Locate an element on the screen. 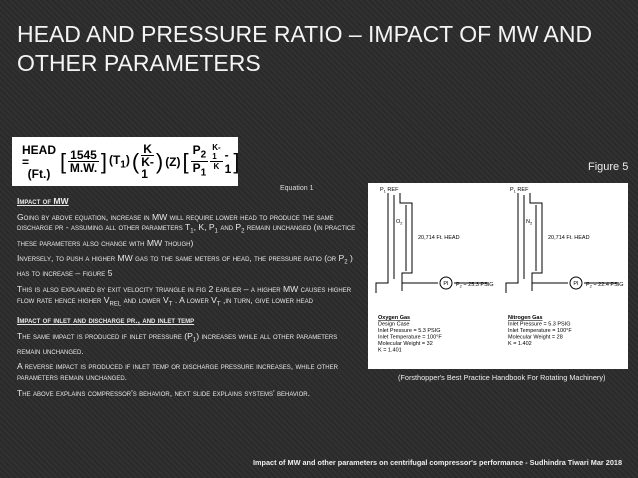  t-term: (T1) is located at coordinates (119, 161).